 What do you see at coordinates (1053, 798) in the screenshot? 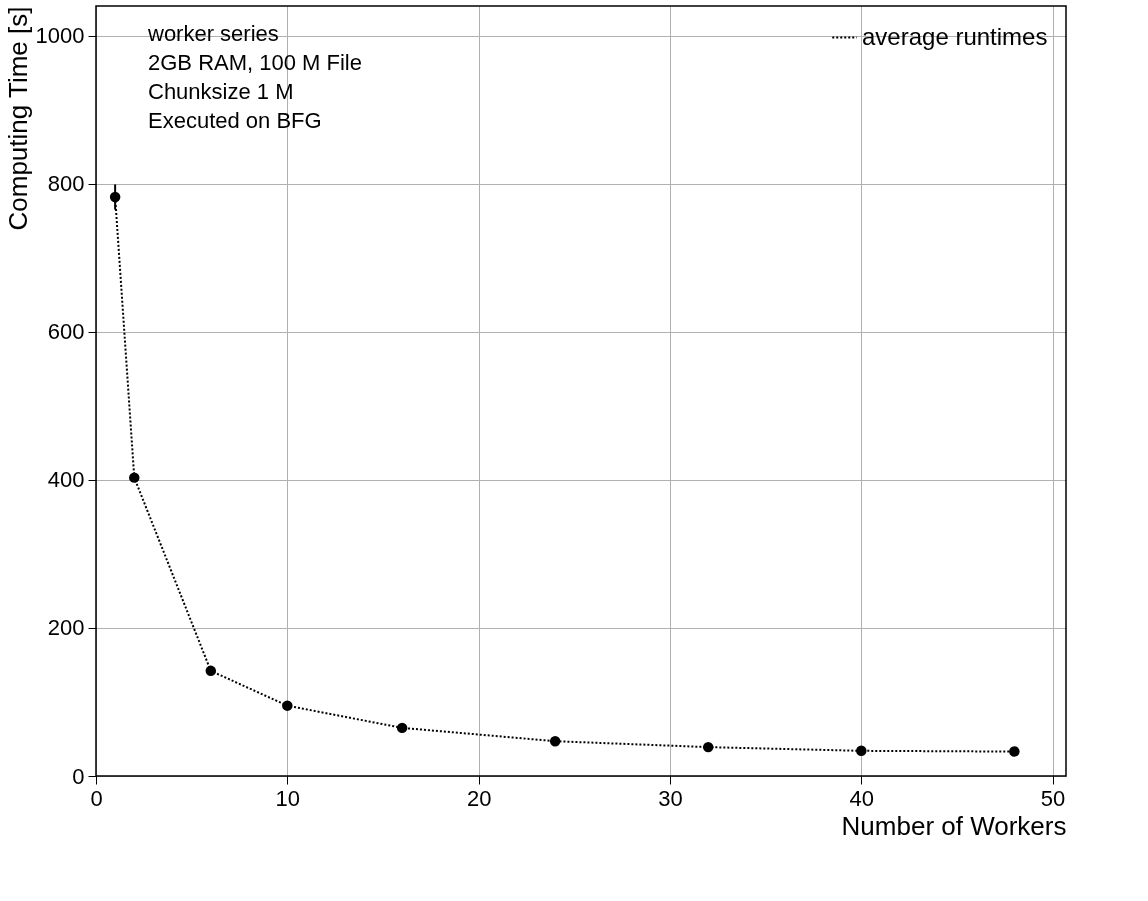
I see `x-tick-label: 50` at bounding box center [1053, 798].